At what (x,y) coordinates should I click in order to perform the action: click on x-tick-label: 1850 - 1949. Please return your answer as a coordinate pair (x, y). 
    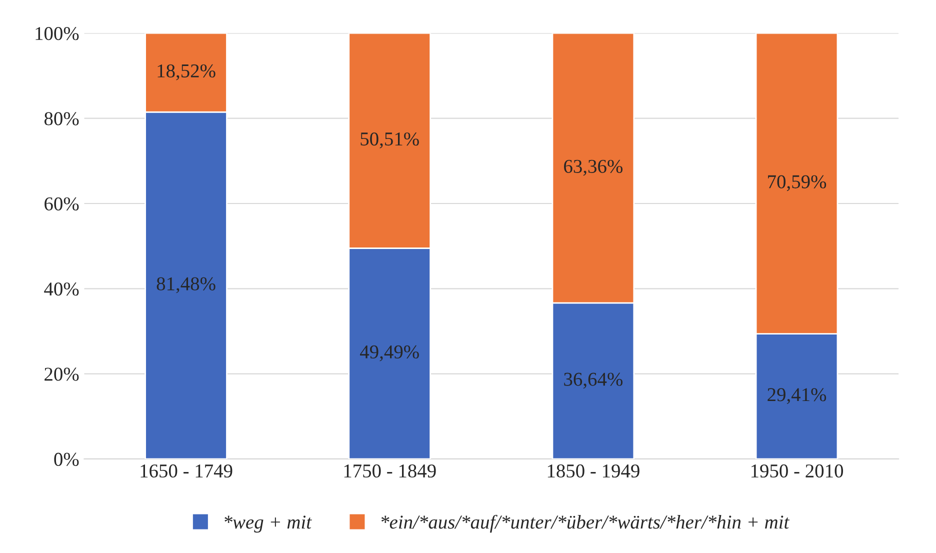
    Looking at the image, I should click on (594, 471).